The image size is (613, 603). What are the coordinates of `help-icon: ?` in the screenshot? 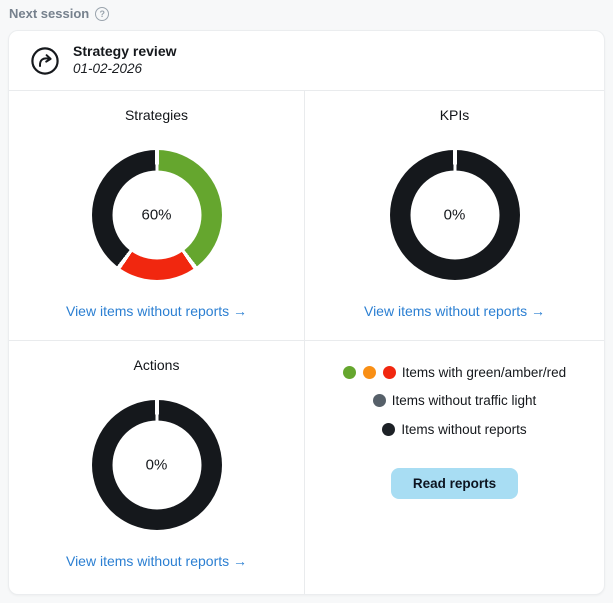 It's located at (102, 13).